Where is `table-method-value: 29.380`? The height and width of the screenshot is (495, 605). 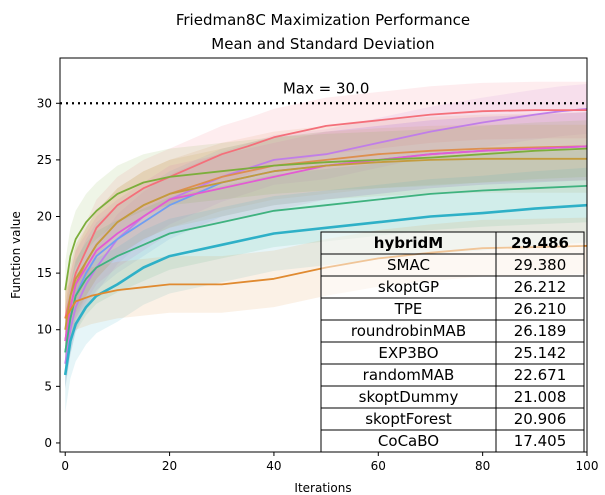
table-method-value: 29.380 is located at coordinates (540, 265).